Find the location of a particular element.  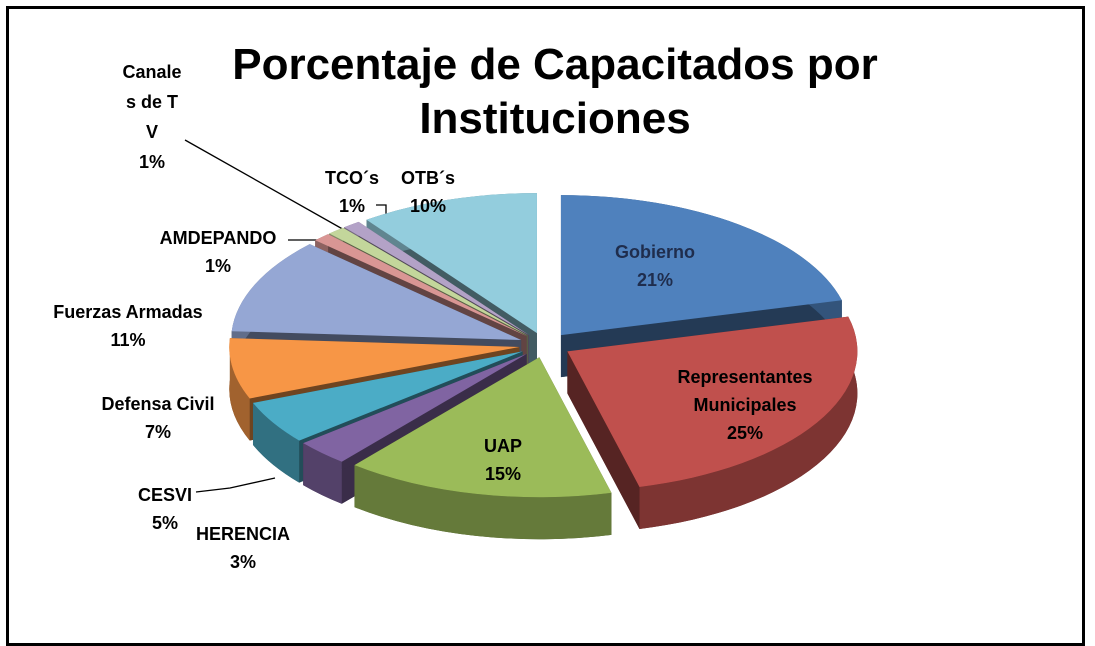

slice-category-label: HERENCIA is located at coordinates (242, 534).